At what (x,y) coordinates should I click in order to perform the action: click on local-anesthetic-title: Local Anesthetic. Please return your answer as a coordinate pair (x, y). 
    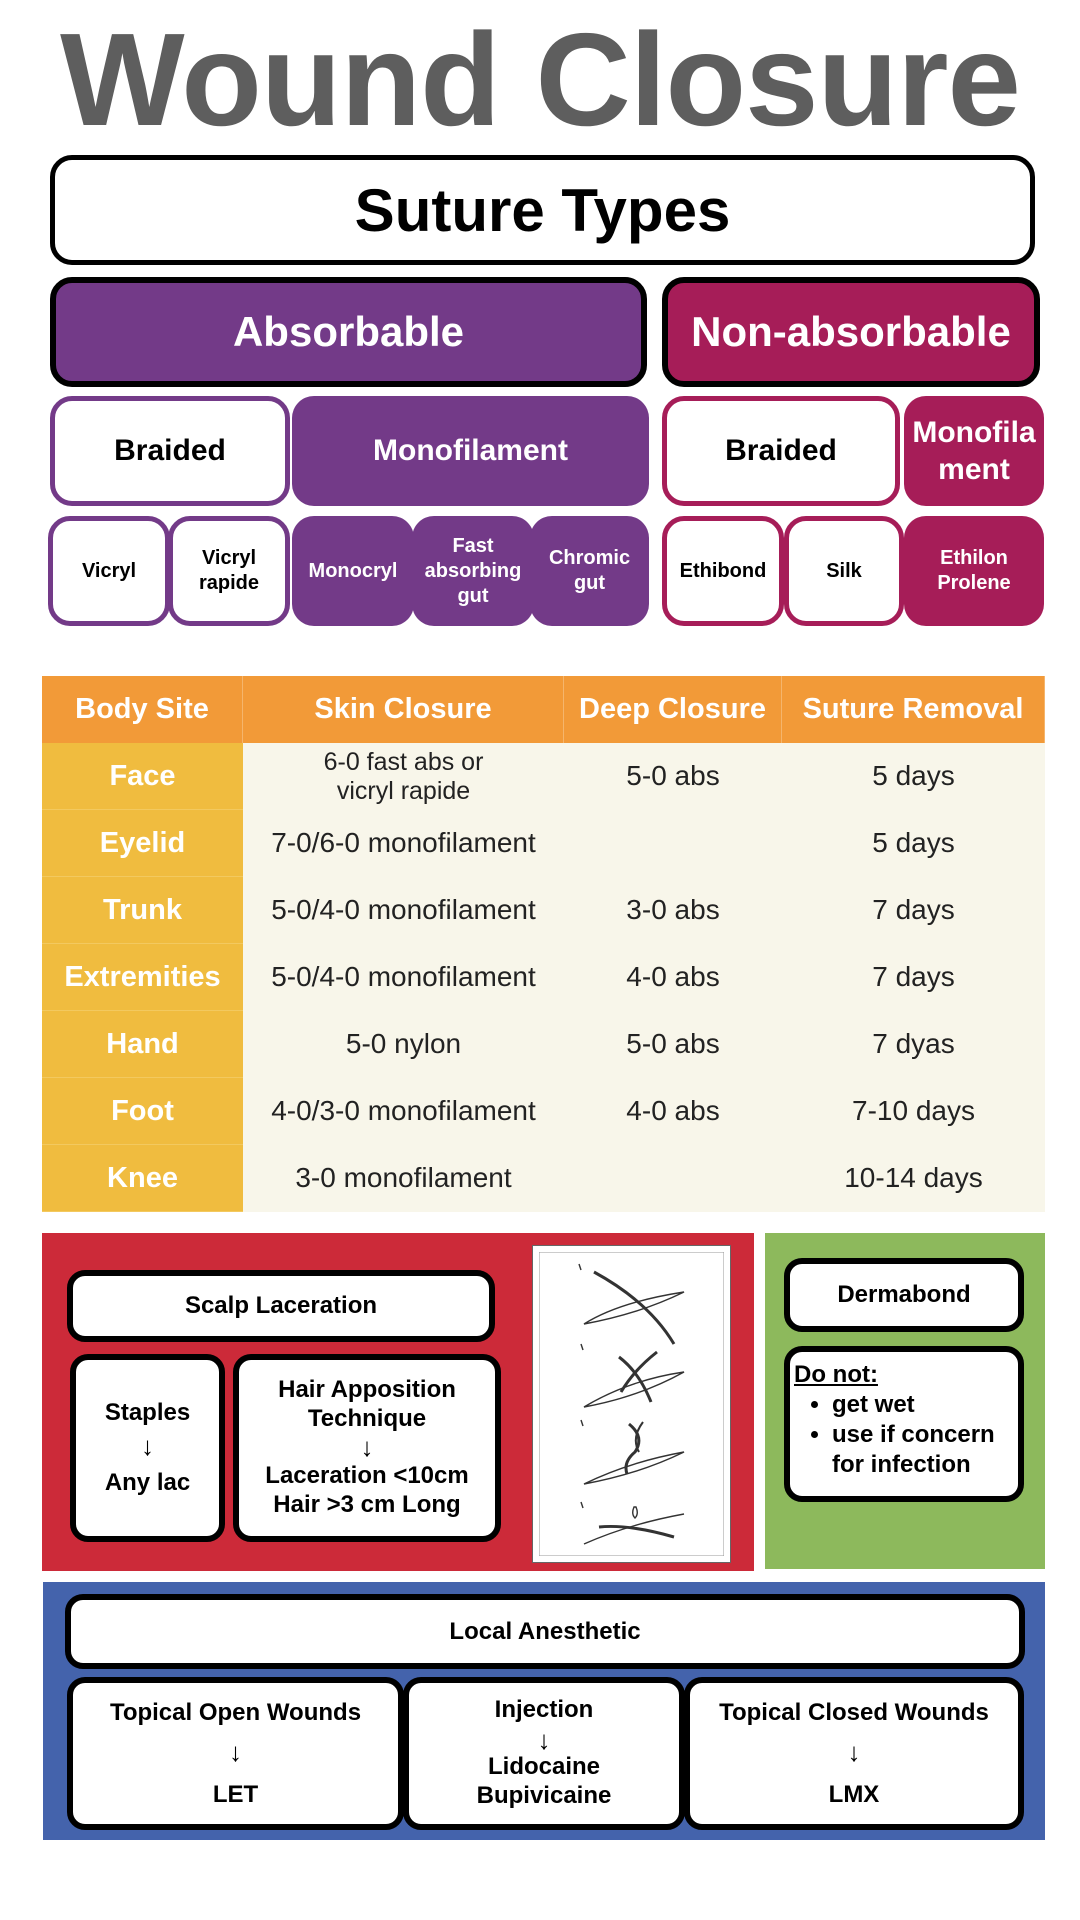
    Looking at the image, I should click on (545, 1631).